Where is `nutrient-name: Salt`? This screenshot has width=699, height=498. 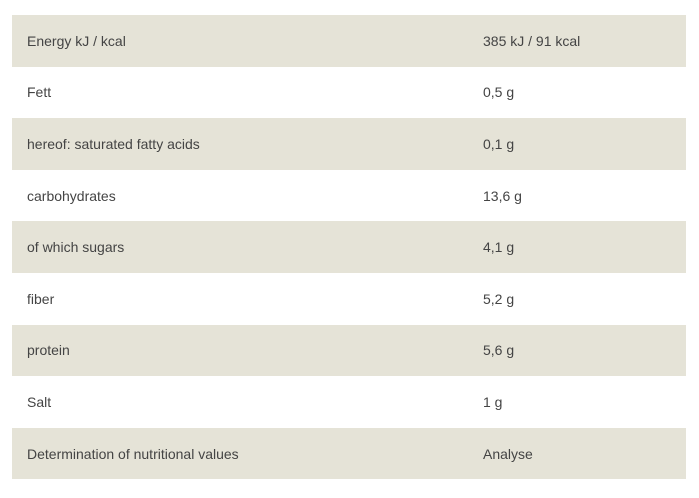
nutrient-name: Salt is located at coordinates (39, 401).